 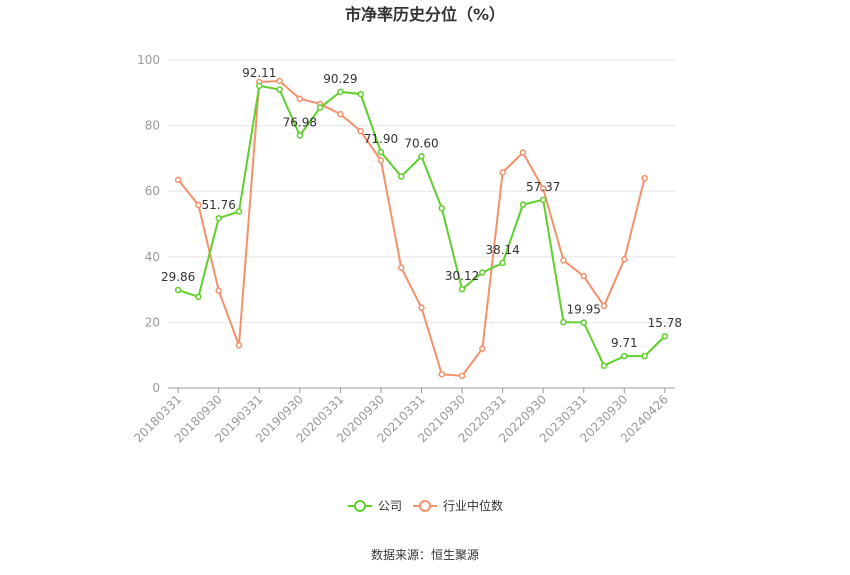 I want to click on legend-marker-industry-median, so click(x=425, y=506).